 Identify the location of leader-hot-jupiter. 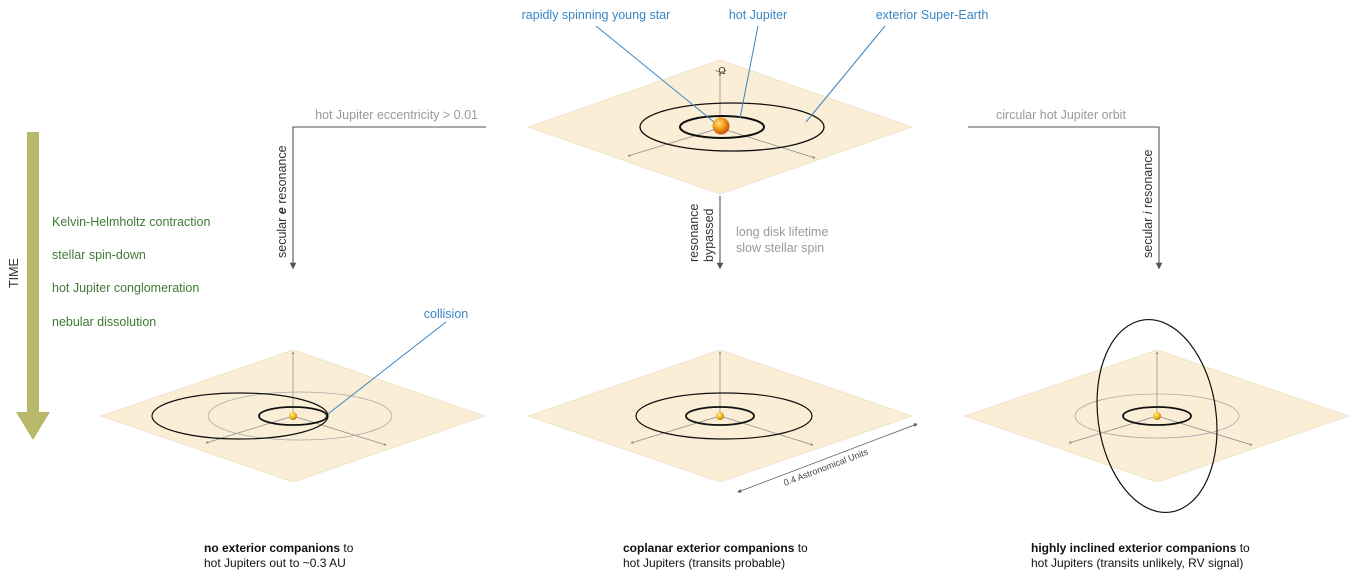
(749, 72).